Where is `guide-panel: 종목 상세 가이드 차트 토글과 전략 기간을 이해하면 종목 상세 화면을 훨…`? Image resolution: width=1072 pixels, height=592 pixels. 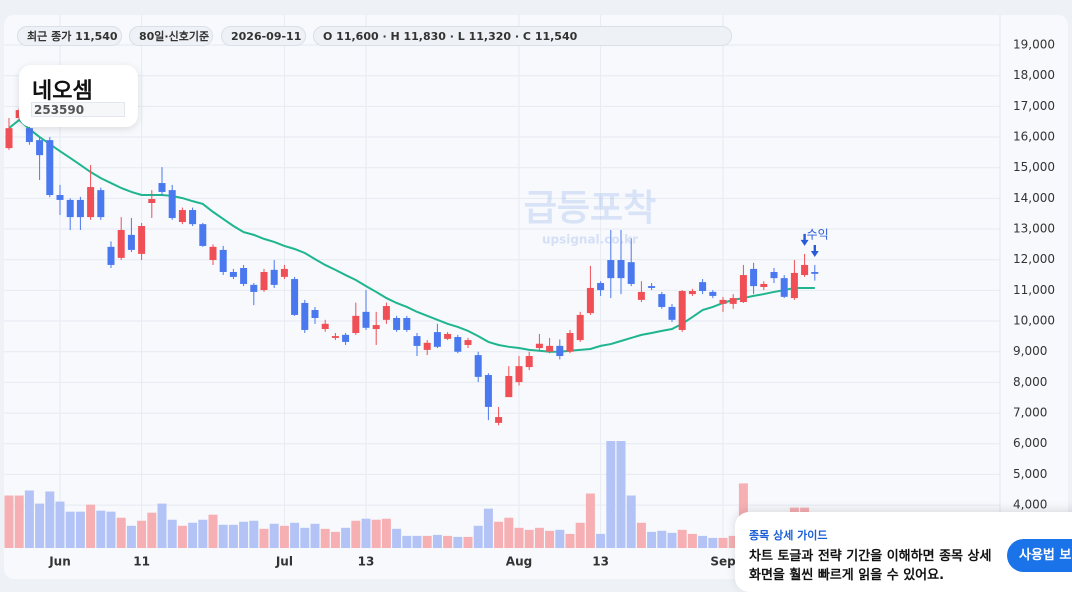
guide-panel: 종목 상세 가이드 차트 토글과 전략 기간을 이해하면 종목 상세 화면을 훨… is located at coordinates (903, 552).